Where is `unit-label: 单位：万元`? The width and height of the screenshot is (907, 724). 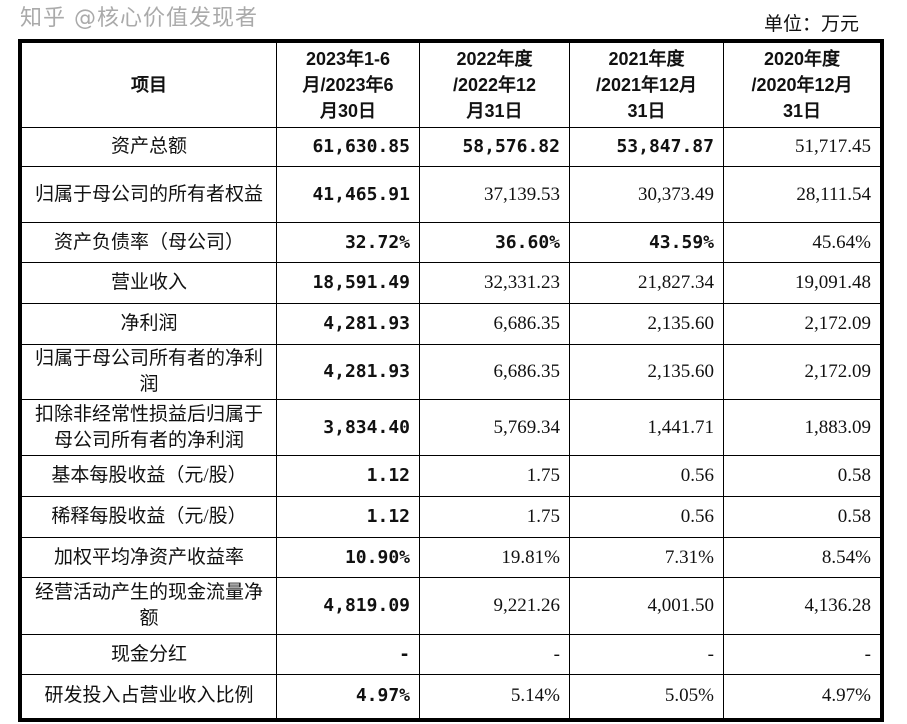
unit-label: 单位：万元 is located at coordinates (811, 24).